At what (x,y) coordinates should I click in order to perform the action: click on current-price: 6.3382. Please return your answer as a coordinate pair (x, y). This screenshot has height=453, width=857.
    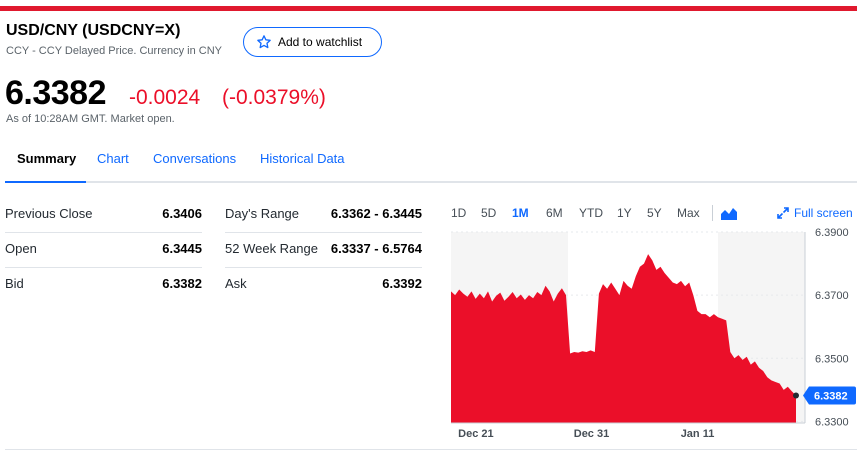
    Looking at the image, I should click on (56, 93).